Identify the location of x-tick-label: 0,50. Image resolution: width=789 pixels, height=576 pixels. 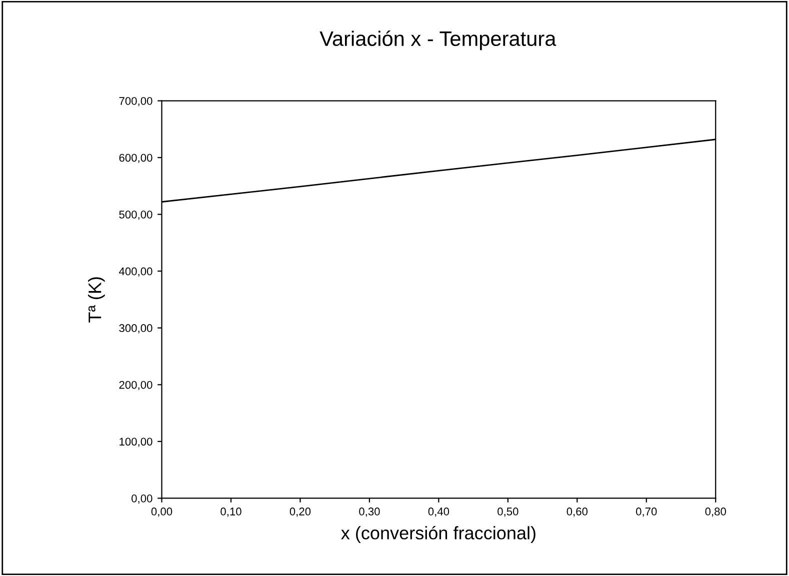
(508, 512).